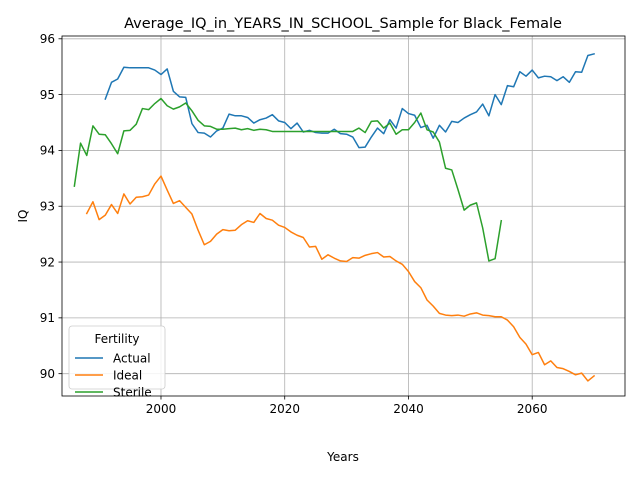 This screenshot has height=480, width=640. I want to click on y-tick-label: 90, so click(47, 374).